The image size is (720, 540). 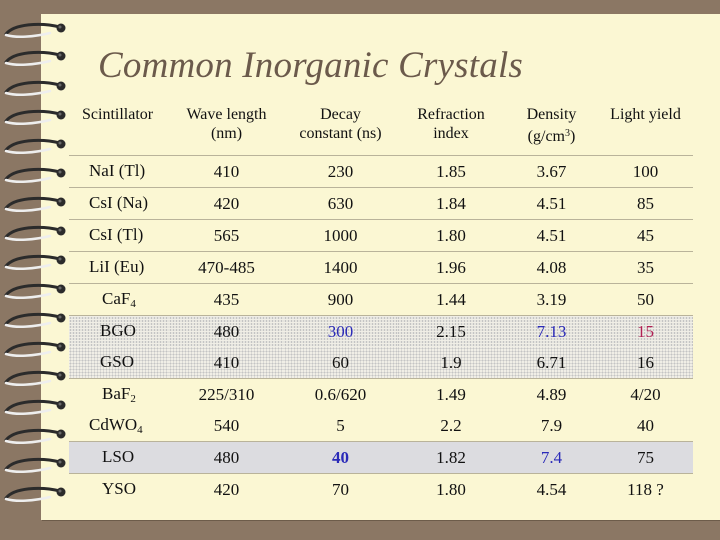 What do you see at coordinates (340, 171) in the screenshot?
I see `cell-decay-constant: 230` at bounding box center [340, 171].